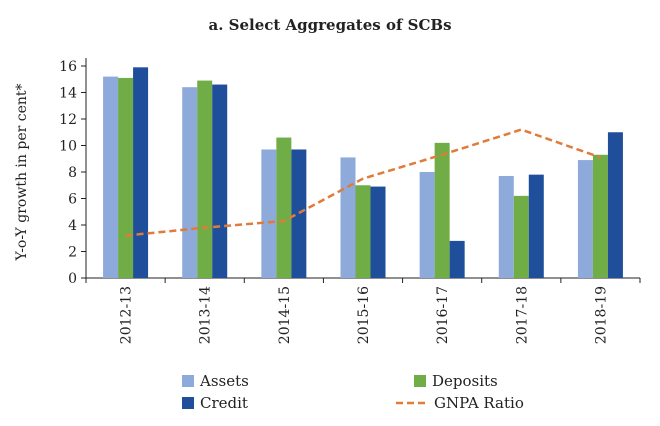  I want to click on legend-assets-label: Assets, so click(224, 381).